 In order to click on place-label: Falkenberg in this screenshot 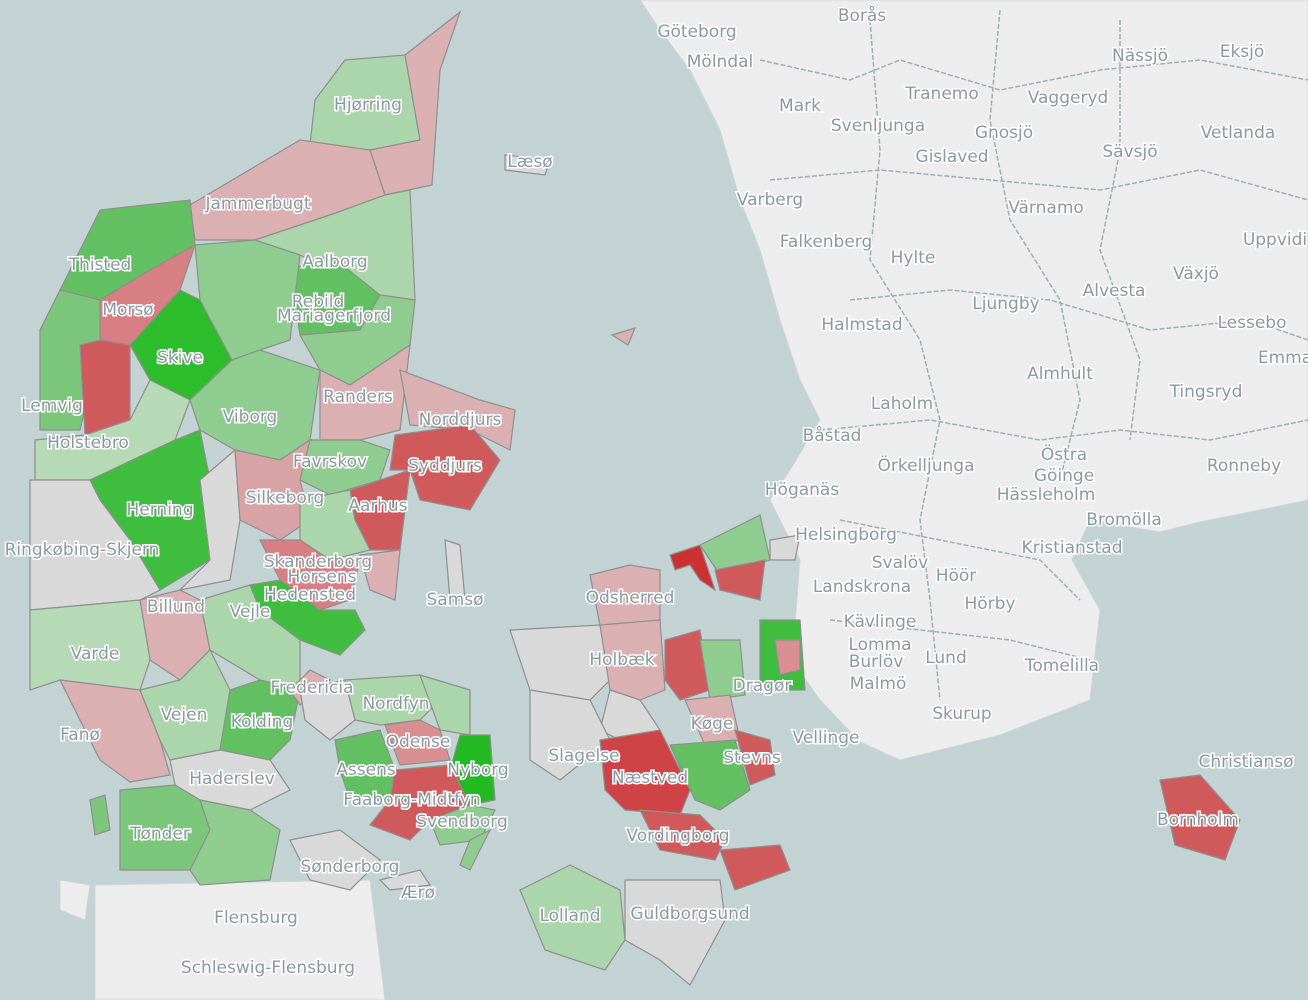, I will do `click(826, 242)`.